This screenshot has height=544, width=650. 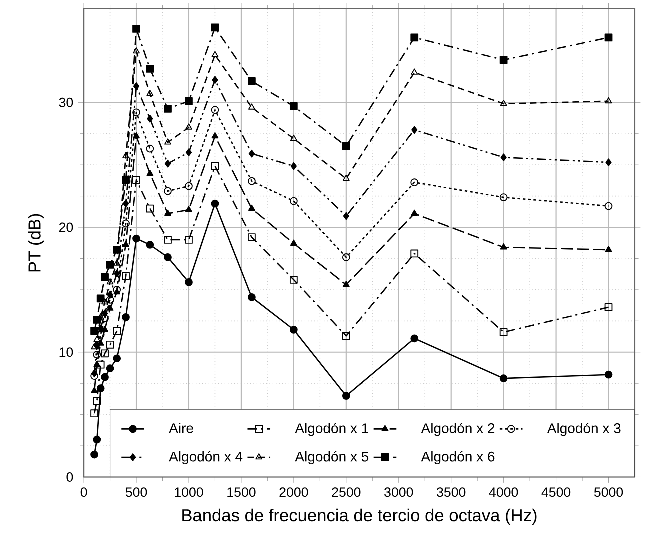 I want to click on legend-label: Algodón x 6, so click(x=458, y=457).